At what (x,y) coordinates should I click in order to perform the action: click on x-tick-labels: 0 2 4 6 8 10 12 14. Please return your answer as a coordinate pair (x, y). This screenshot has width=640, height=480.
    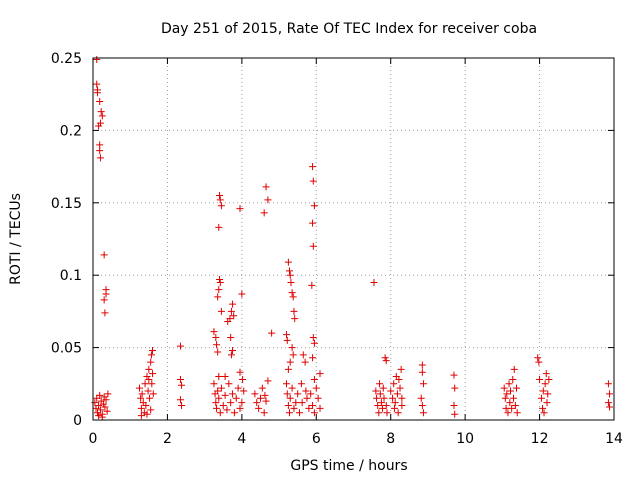
    Looking at the image, I should click on (356, 439).